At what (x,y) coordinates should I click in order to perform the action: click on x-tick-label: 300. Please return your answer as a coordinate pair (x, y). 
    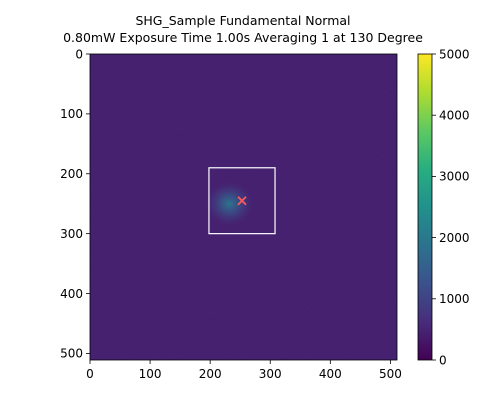
    Looking at the image, I should click on (270, 374).